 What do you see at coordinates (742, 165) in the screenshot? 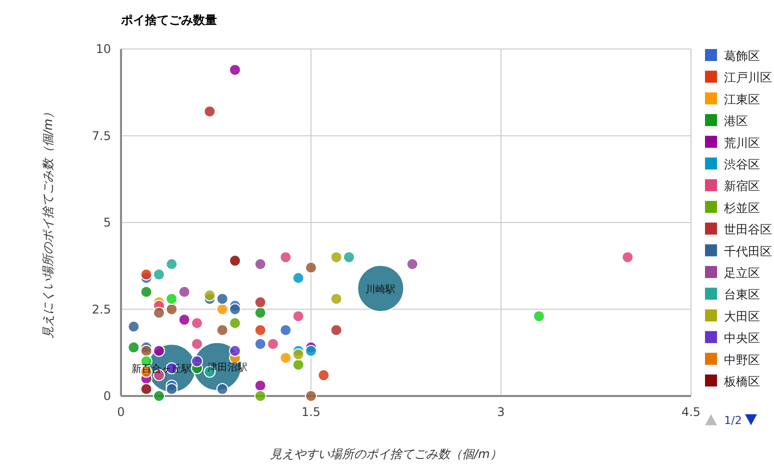
I see `legend-label: 渋谷区` at bounding box center [742, 165].